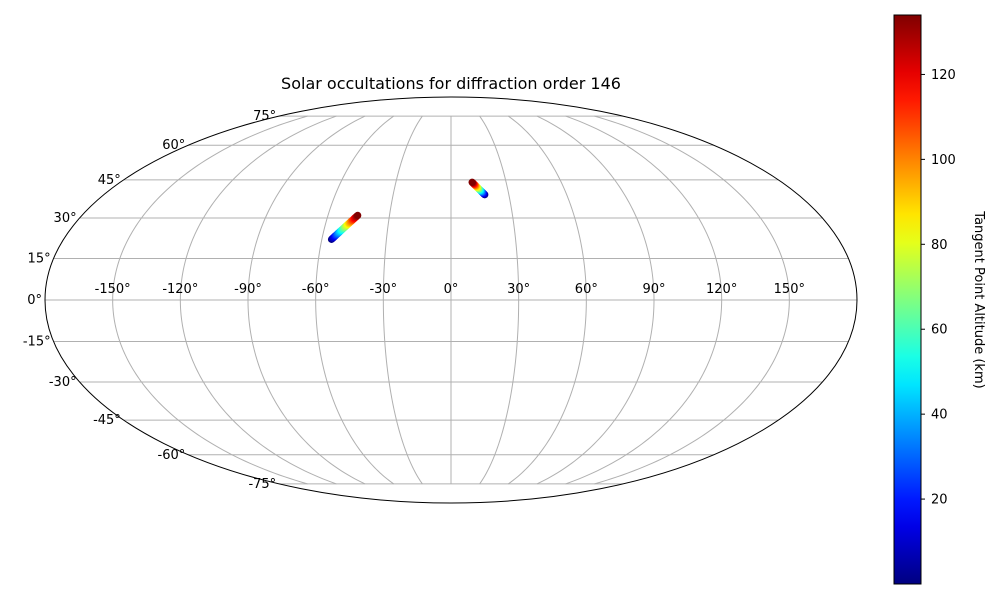 Image resolution: width=1000 pixels, height=605 pixels. I want to click on colorbar-frame, so click(907, 299).